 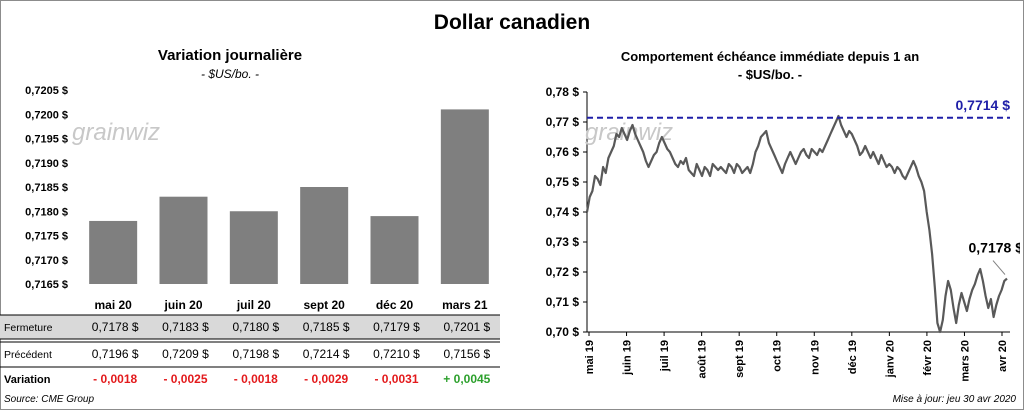 I want to click on y-tick-label: 0,7200 $, so click(x=46, y=115).